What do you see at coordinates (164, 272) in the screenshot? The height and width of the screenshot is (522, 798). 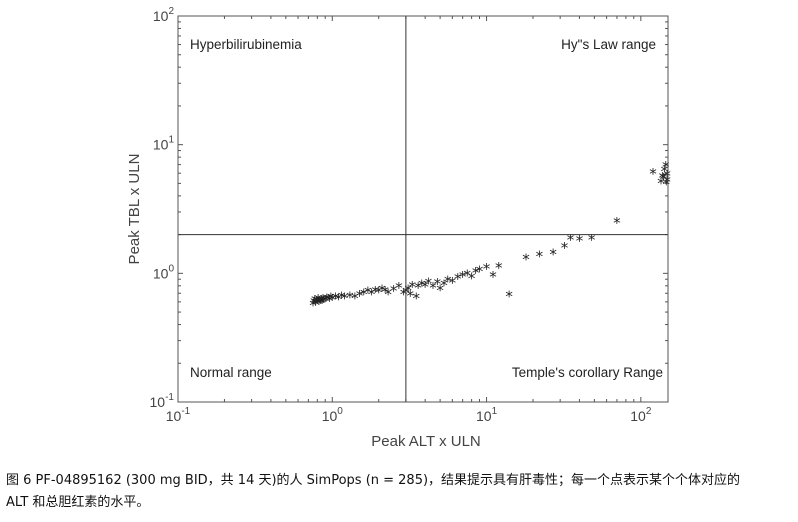 I see `y-tick-label: 10⁰` at bounding box center [164, 272].